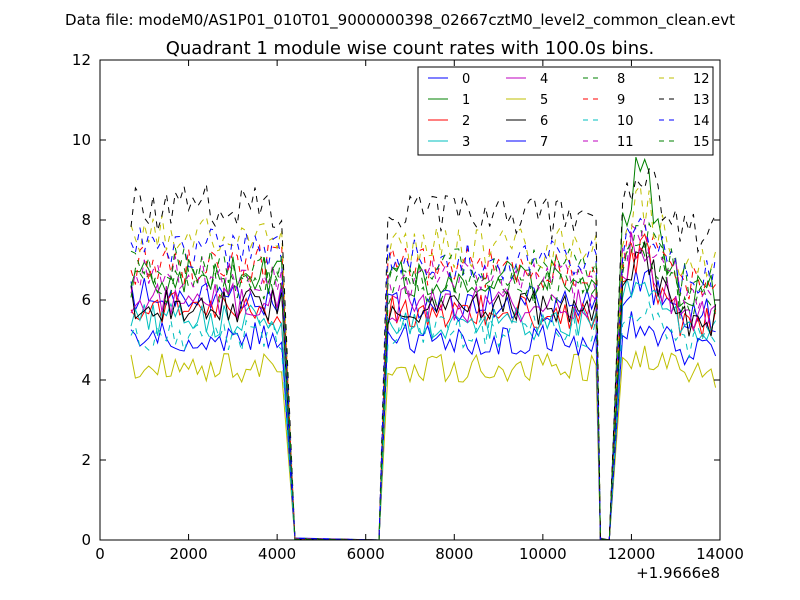  I want to click on legend-label-2: 2, so click(466, 121).